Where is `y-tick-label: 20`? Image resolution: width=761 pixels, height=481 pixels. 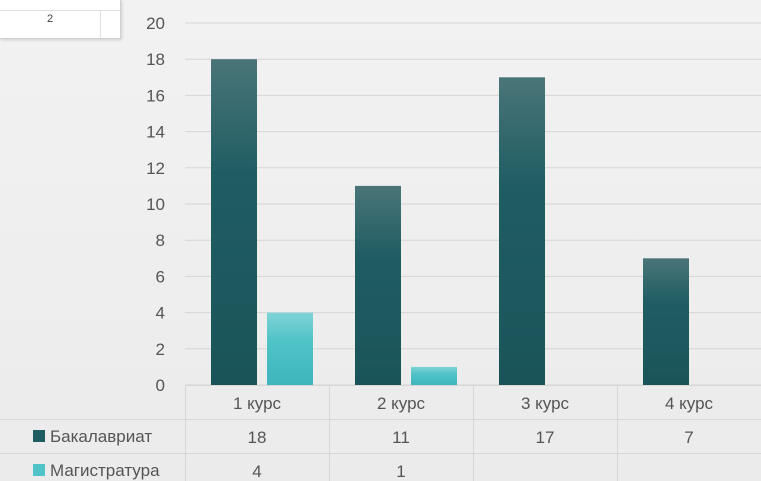
y-tick-label: 20 is located at coordinates (155, 23).